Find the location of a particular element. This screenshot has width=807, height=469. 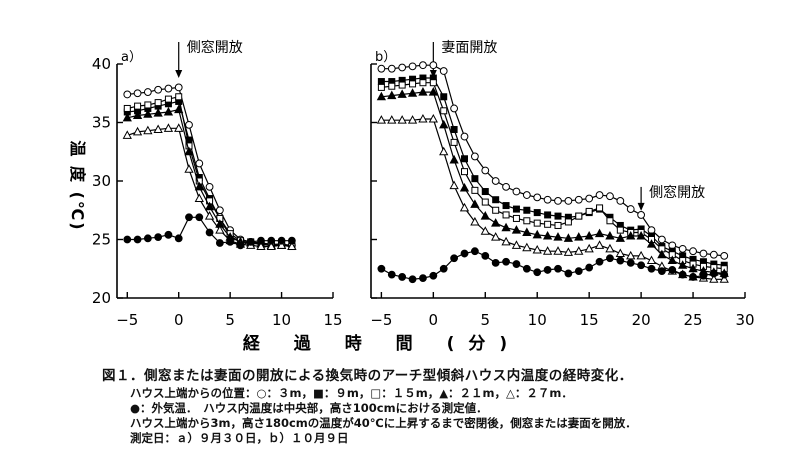

x-axis-label: 経 過 時 間 (分) is located at coordinates (382, 343).